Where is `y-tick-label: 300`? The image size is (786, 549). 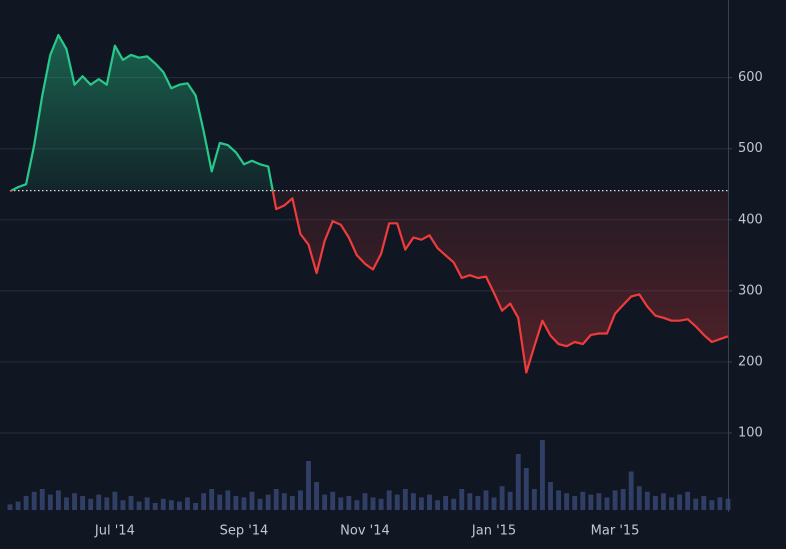 y-tick-label: 300 is located at coordinates (750, 290).